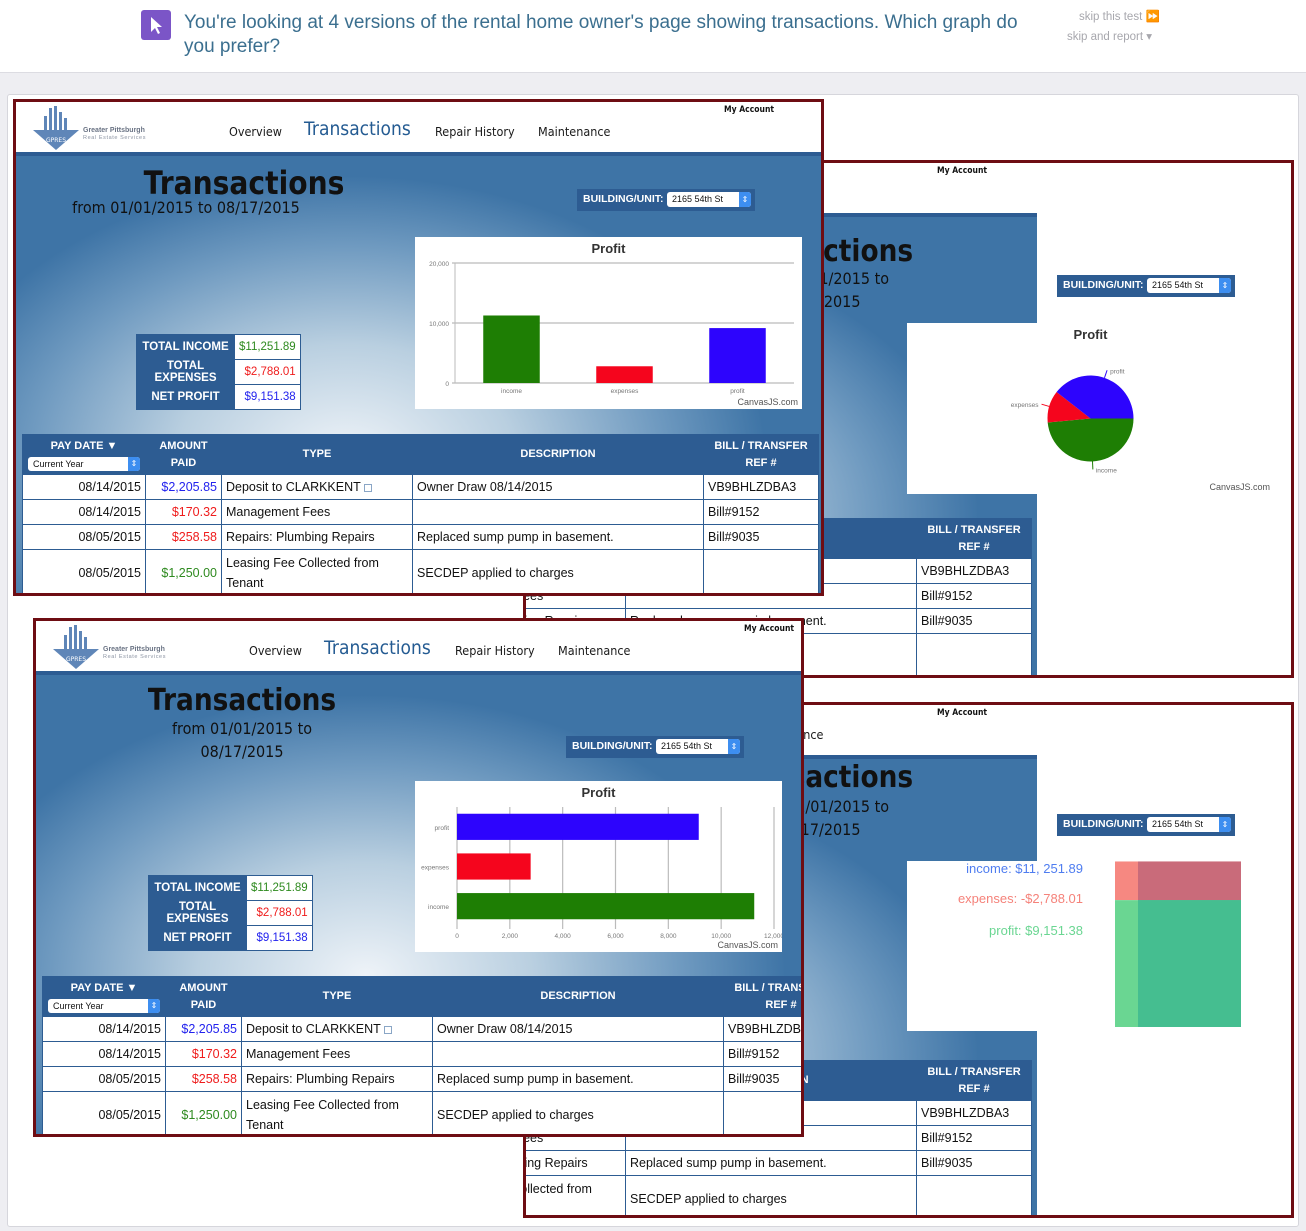 Image resolution: width=1306 pixels, height=1231 pixels. I want to click on select-arrows-icon: ⇕, so click(1225, 824).